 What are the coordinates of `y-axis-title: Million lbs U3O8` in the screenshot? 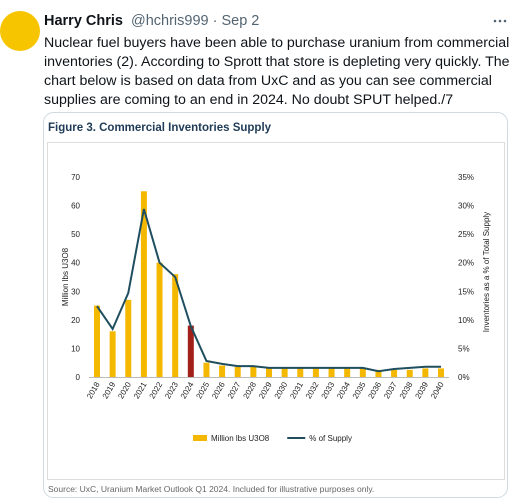 It's located at (65, 276).